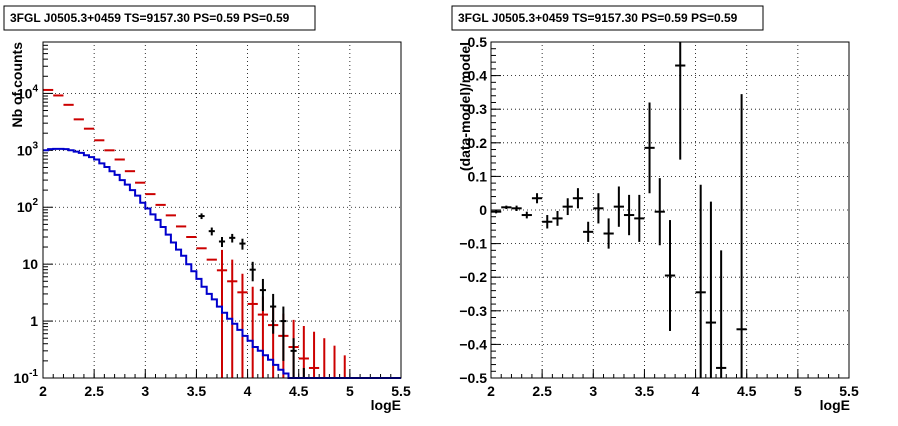 This screenshot has height=426, width=898. I want to click on left-ylabel: Nb of counts, so click(17, 85).